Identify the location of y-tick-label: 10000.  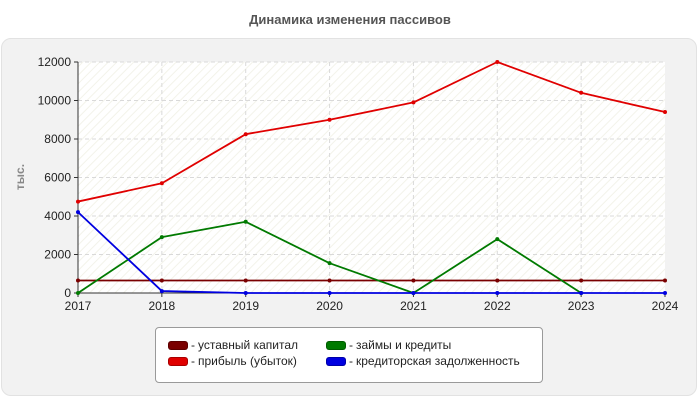
(55, 101).